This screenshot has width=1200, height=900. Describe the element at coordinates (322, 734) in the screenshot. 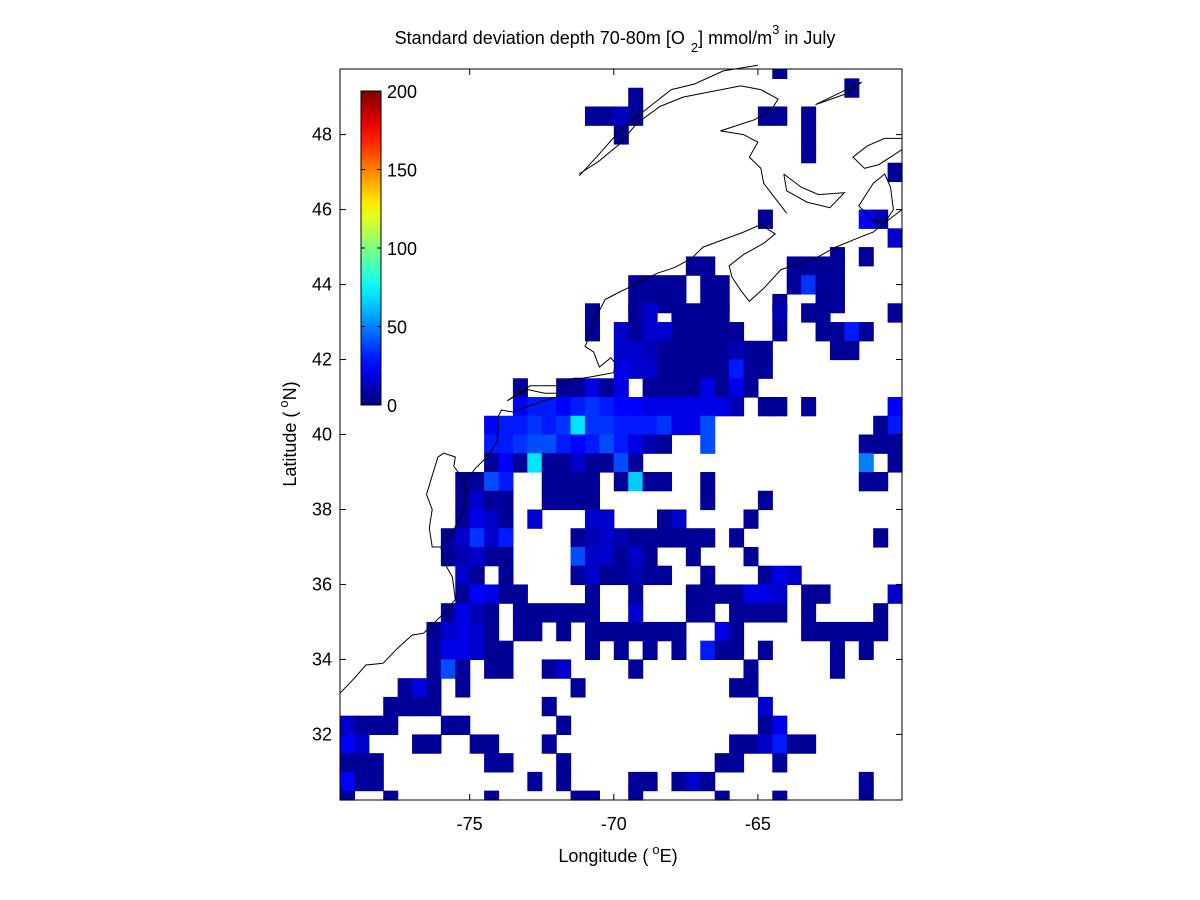

I see `y-tick-label: 32` at that location.